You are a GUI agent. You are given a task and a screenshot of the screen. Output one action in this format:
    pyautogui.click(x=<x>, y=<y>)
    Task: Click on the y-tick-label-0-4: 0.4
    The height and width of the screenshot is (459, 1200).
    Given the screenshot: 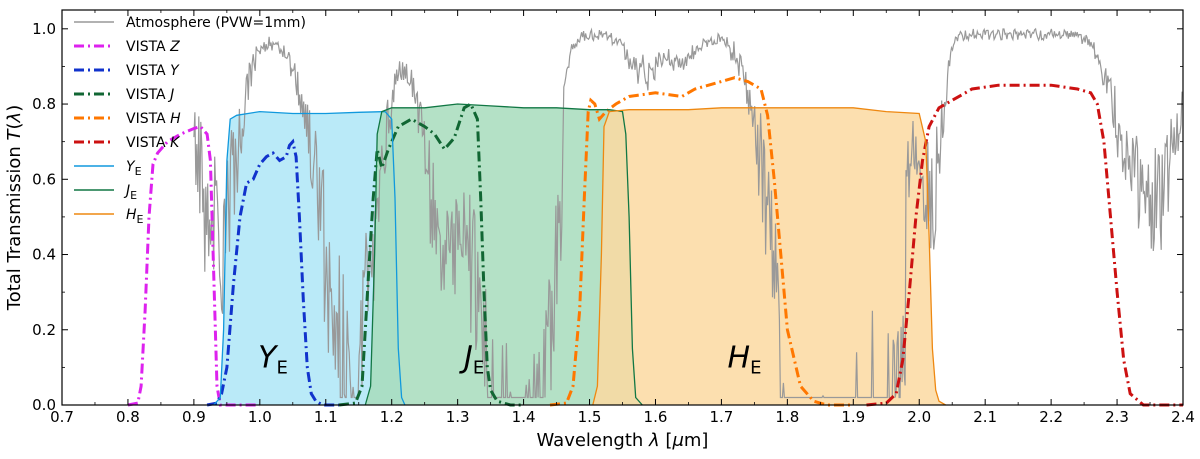 What is the action you would take?
    pyautogui.click(x=44, y=255)
    